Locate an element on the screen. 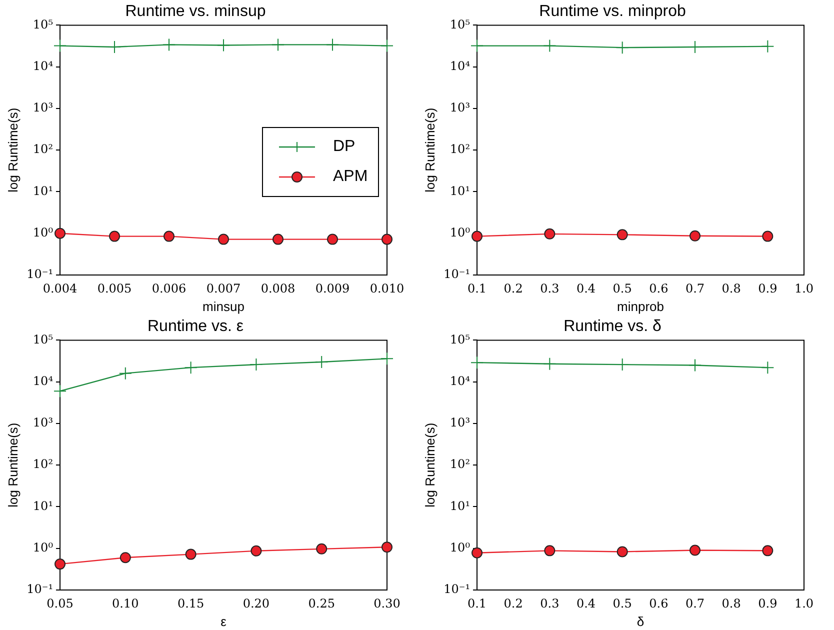  x-tick-label: 0.20 is located at coordinates (256, 603).